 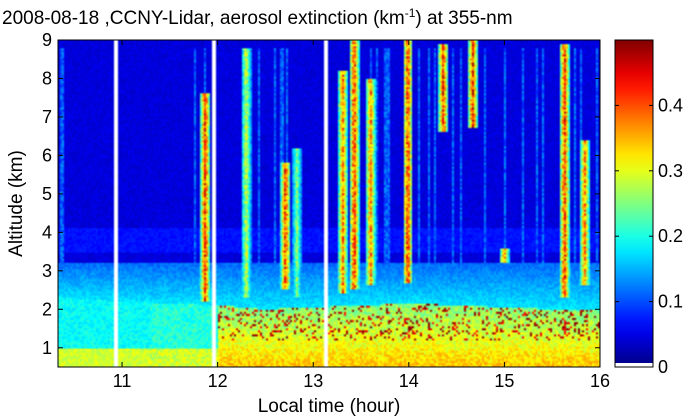 What do you see at coordinates (47, 78) in the screenshot?
I see `y-tick-label: 8` at bounding box center [47, 78].